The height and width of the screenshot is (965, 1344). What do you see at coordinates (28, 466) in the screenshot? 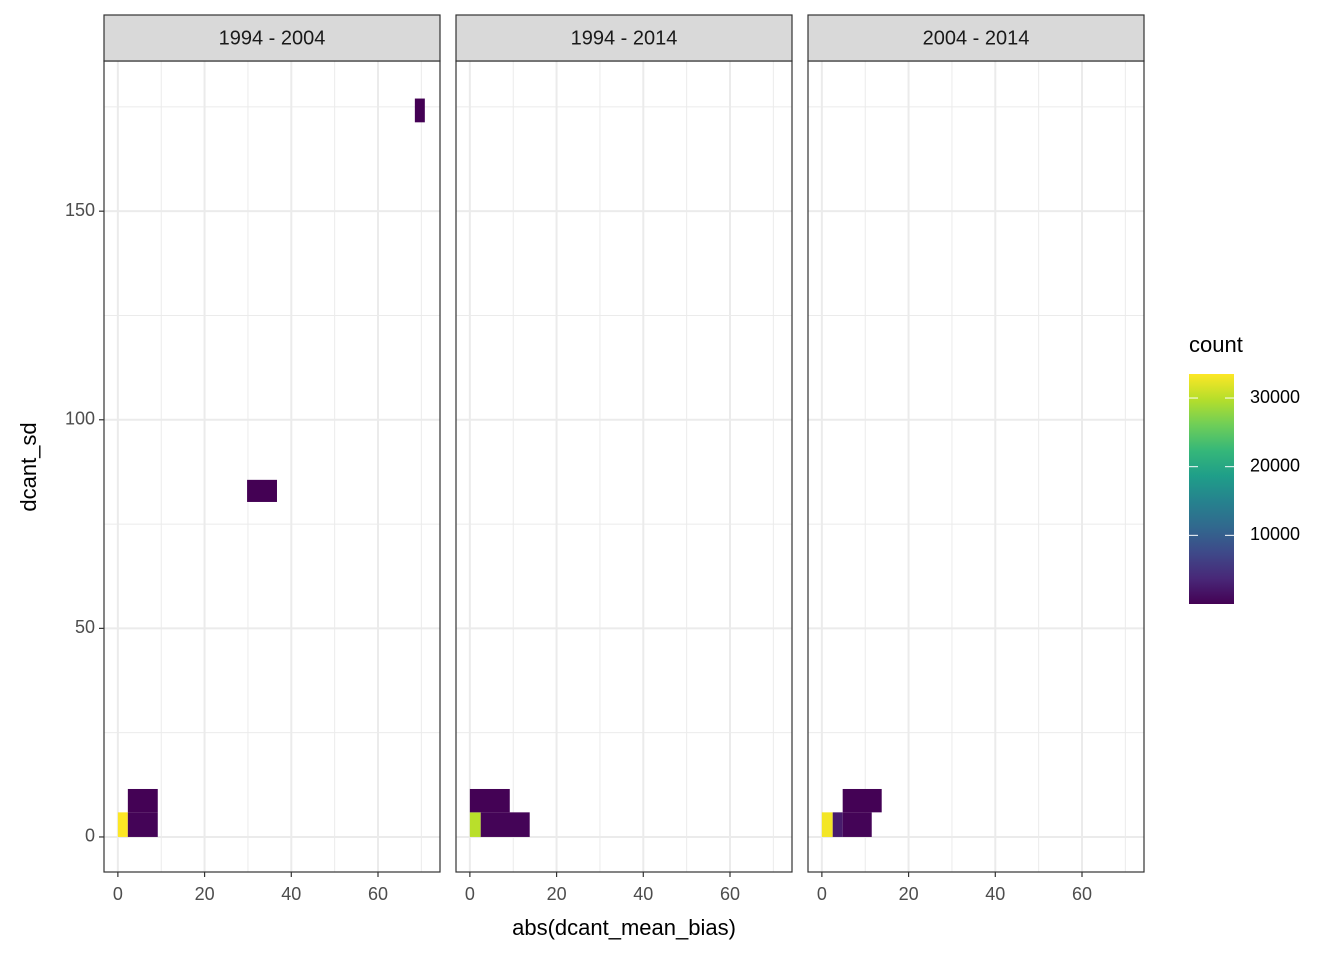
I see `y-axis-label: dcant_sd` at bounding box center [28, 466].